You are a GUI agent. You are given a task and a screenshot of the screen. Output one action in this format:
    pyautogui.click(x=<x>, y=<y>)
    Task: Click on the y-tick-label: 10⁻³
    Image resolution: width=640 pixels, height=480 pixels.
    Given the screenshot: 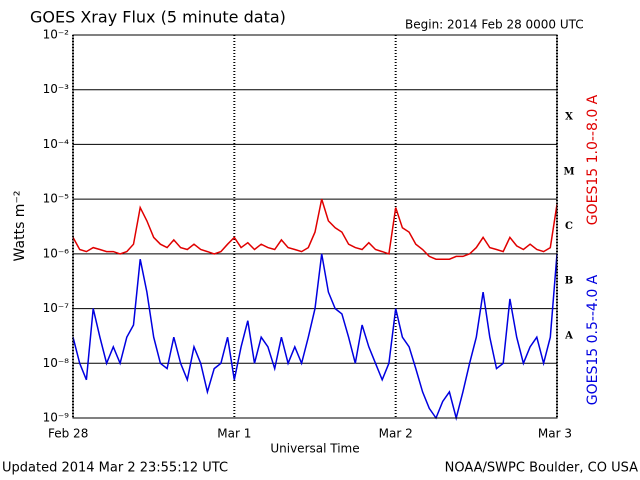 What is the action you would take?
    pyautogui.click(x=56, y=89)
    